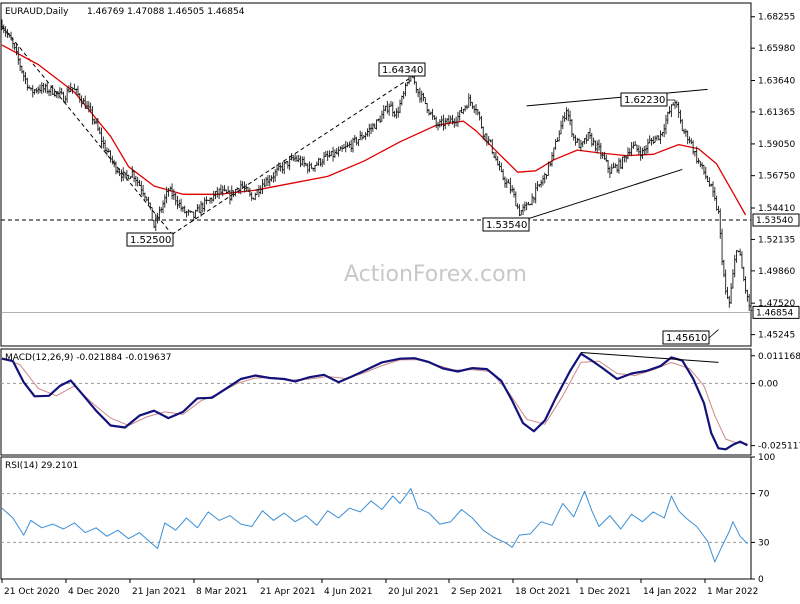 Image resolution: width=800 pixels, height=604 pixels. Describe the element at coordinates (41, 466) in the screenshot. I see `rsi-title: RSI(14) 29.2101` at that location.